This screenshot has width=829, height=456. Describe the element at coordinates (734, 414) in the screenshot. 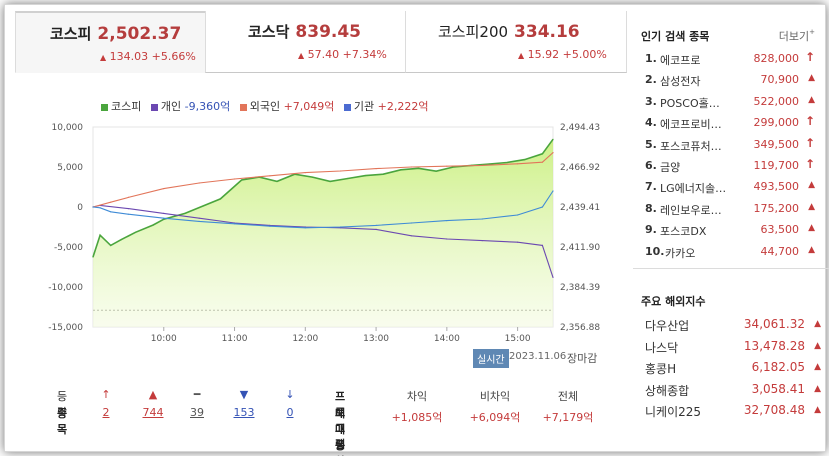

I see `world-index-row: 니케이225 32,708.48 ▲` at that location.